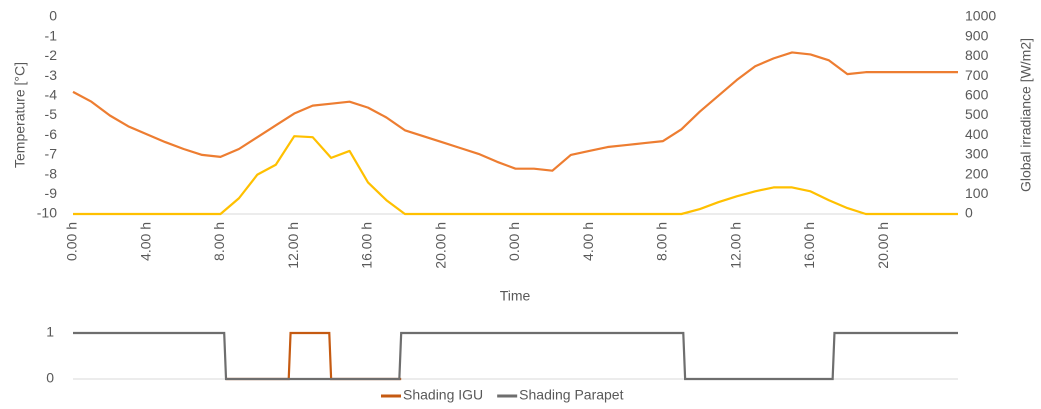  Describe the element at coordinates (977, 154) in the screenshot. I see `y2-tick-label: 300` at that location.